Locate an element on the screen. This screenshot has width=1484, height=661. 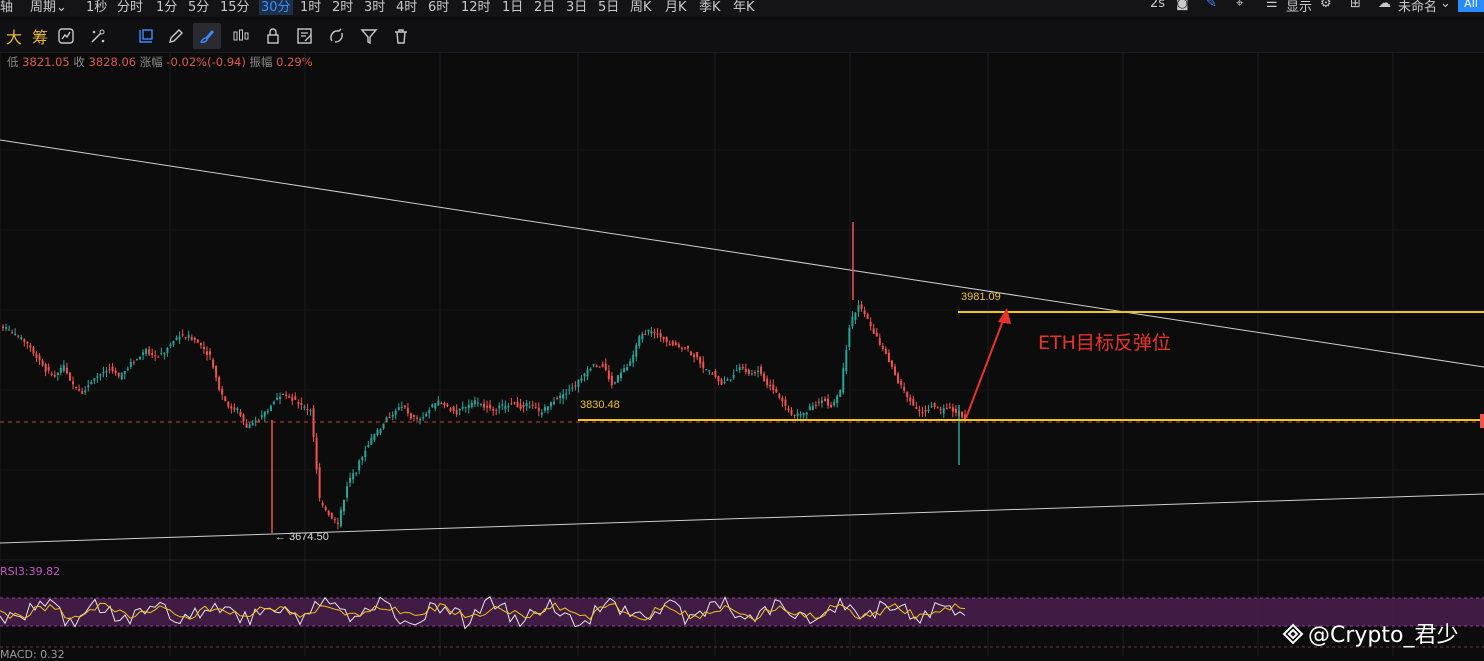
period-18: 周K is located at coordinates (641, 7).